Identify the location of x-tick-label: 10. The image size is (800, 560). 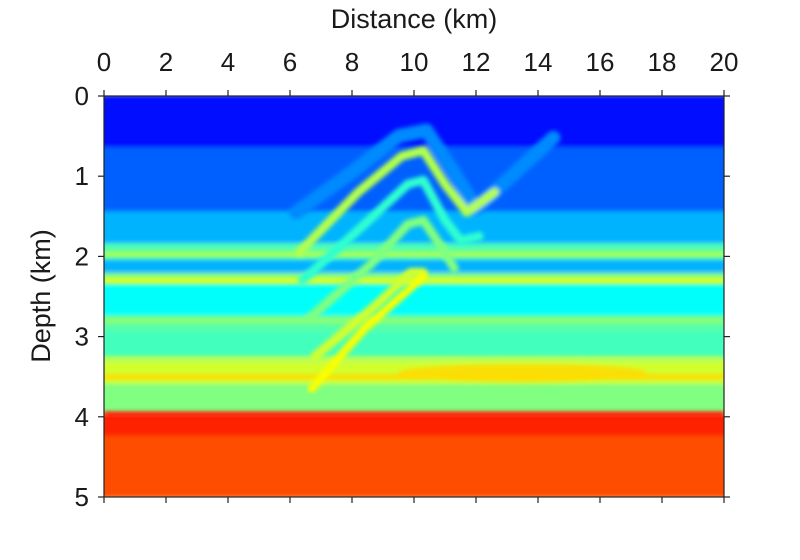
(414, 62).